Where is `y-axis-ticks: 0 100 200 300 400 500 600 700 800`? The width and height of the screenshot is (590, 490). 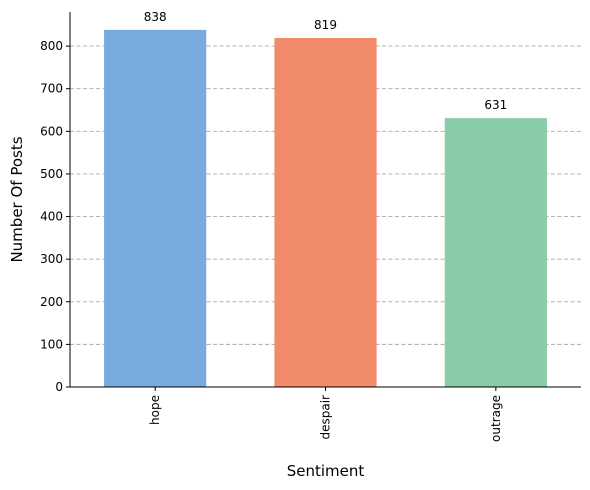
y-axis-ticks: 0 100 200 300 400 500 600 700 800 is located at coordinates (55, 216).